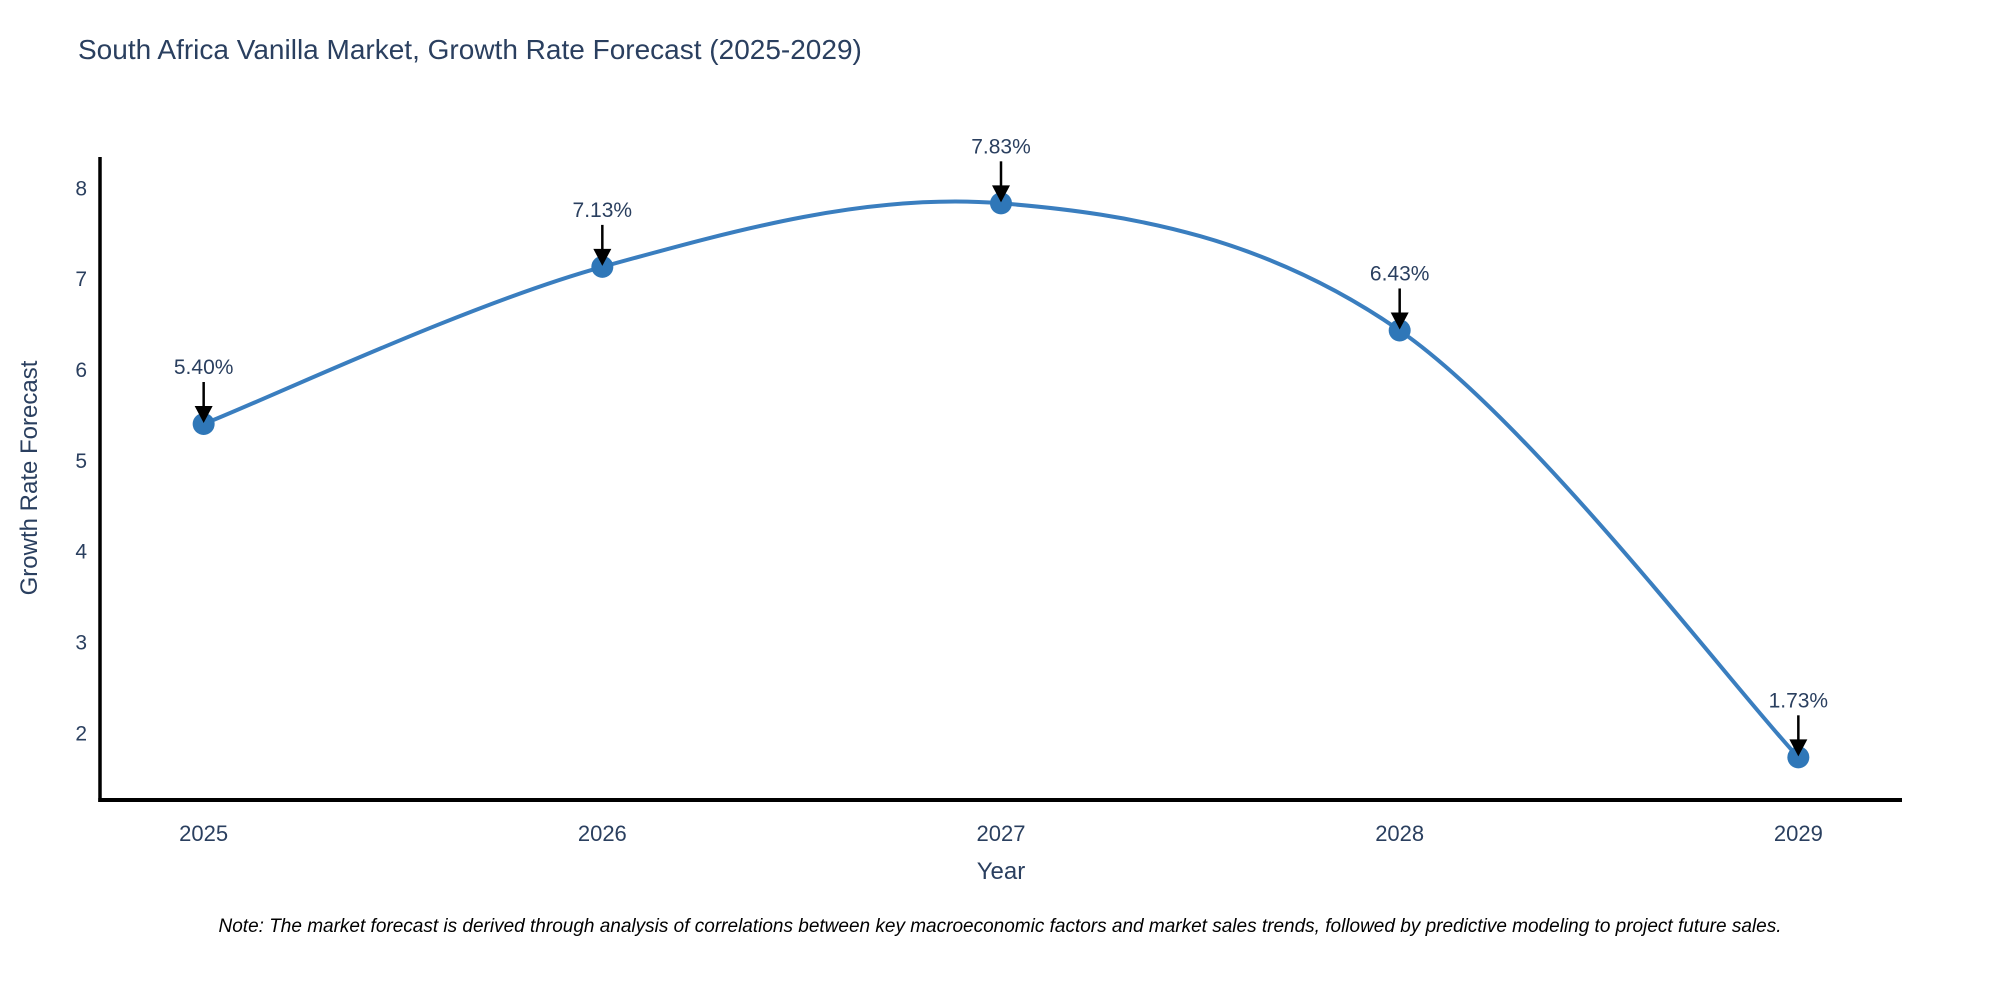 This screenshot has height=1000, width=2000. Describe the element at coordinates (1399, 833) in the screenshot. I see `x-tick-label: 2028` at that location.